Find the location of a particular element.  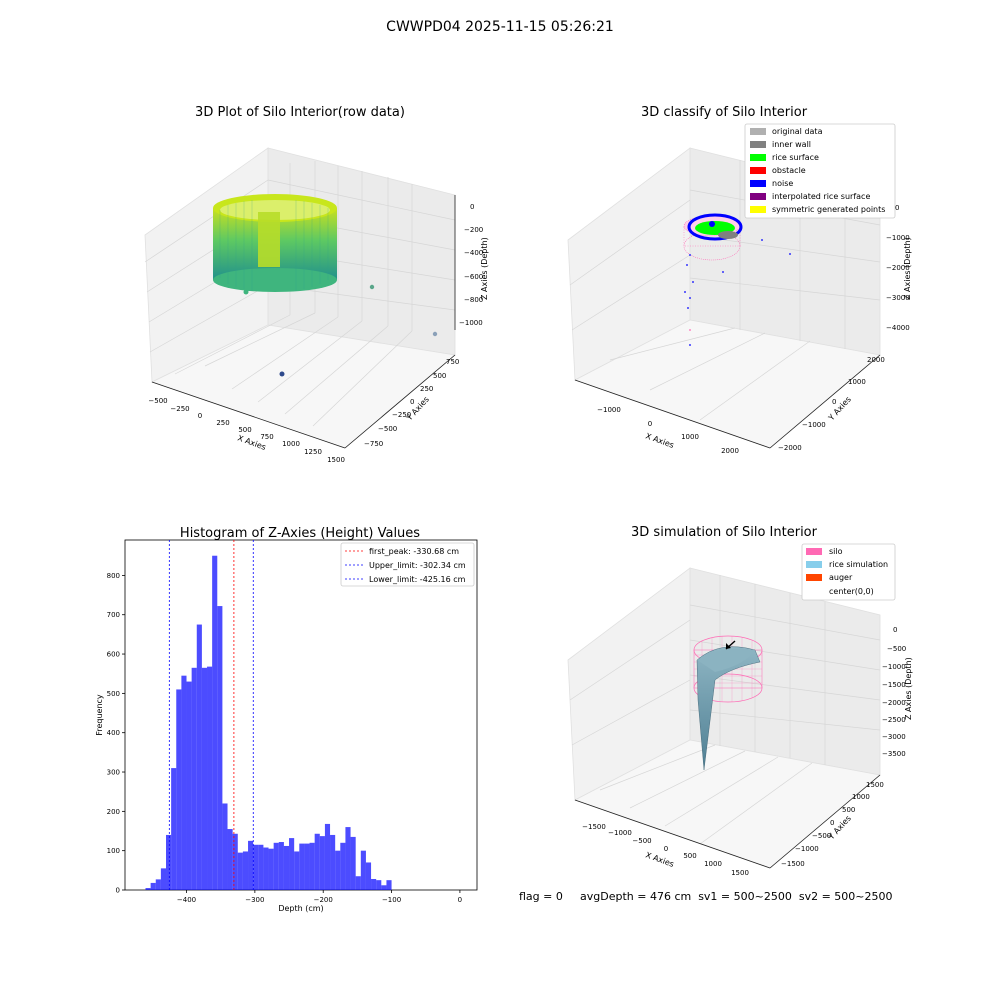

panel2-xlabel: X Axies is located at coordinates (659, 440).